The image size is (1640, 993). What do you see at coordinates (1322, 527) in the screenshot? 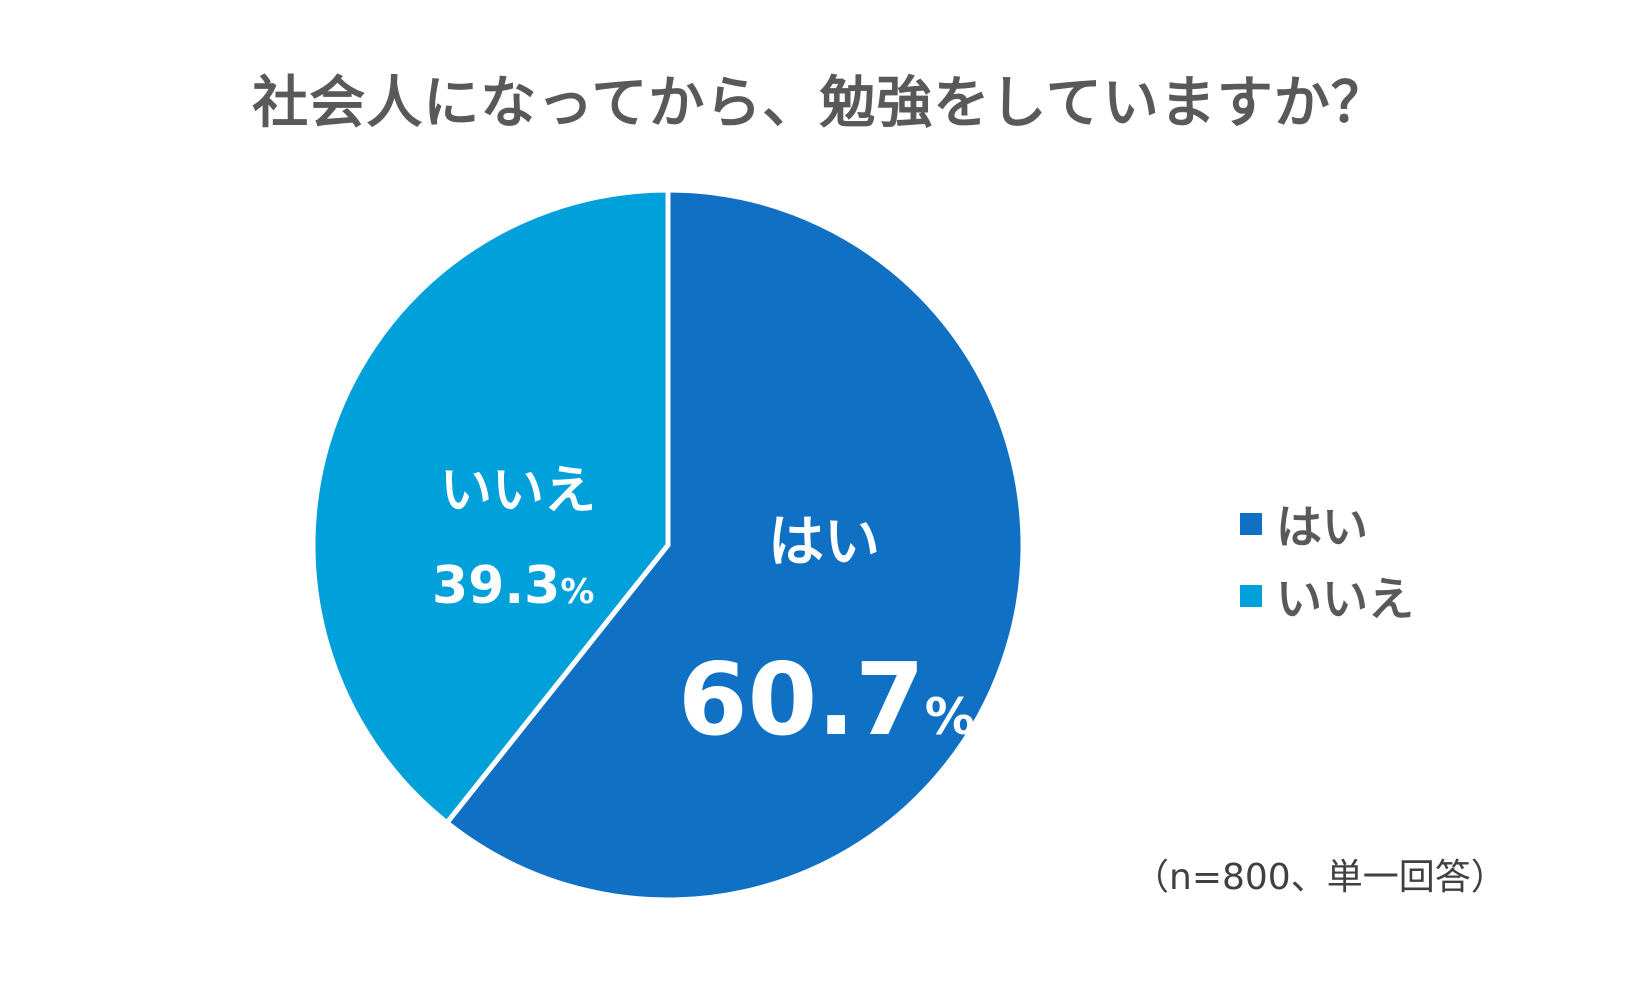
I see `legend-label-hai: はい` at bounding box center [1322, 527].